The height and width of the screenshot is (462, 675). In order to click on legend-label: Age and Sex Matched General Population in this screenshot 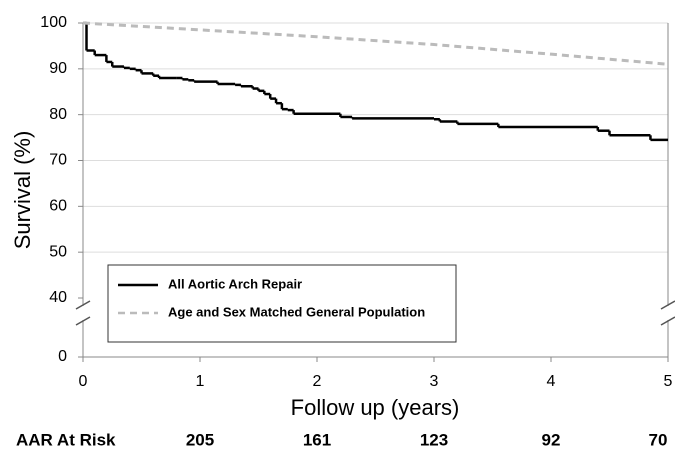, I will do `click(296, 311)`.